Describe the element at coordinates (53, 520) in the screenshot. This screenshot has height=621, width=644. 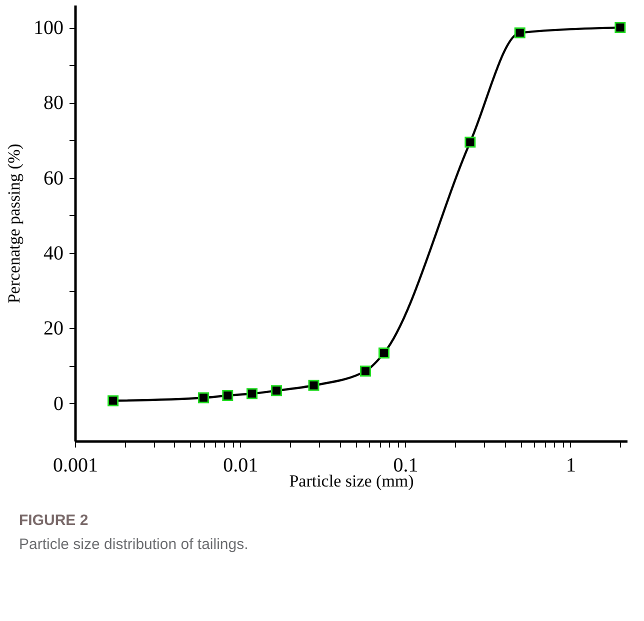
I see `caption: FIGURE 2` at that location.